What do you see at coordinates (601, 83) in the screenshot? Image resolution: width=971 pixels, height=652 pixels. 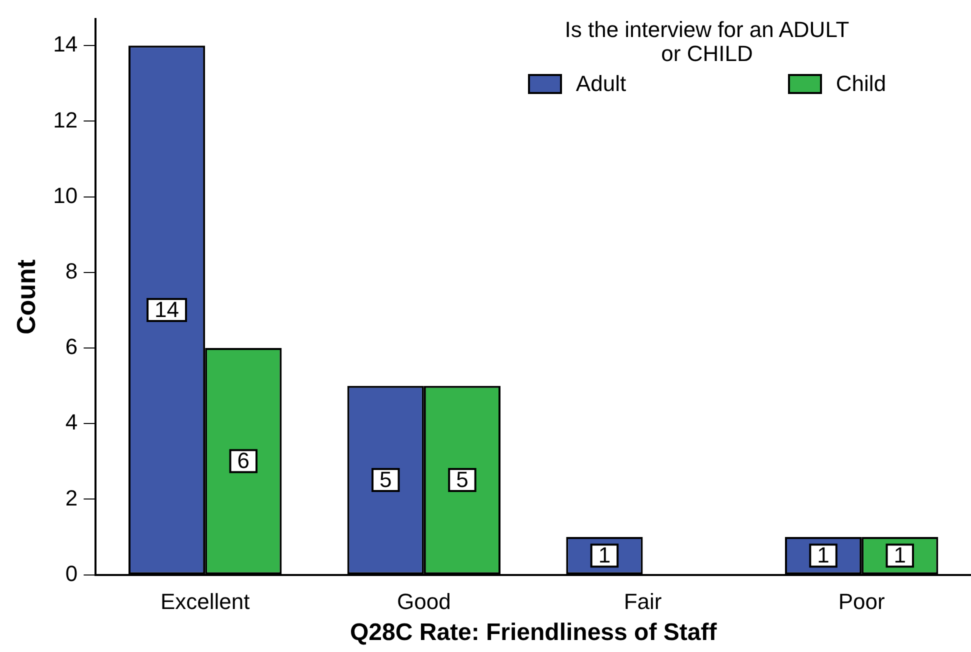 I see `legend-label: Adult` at bounding box center [601, 83].